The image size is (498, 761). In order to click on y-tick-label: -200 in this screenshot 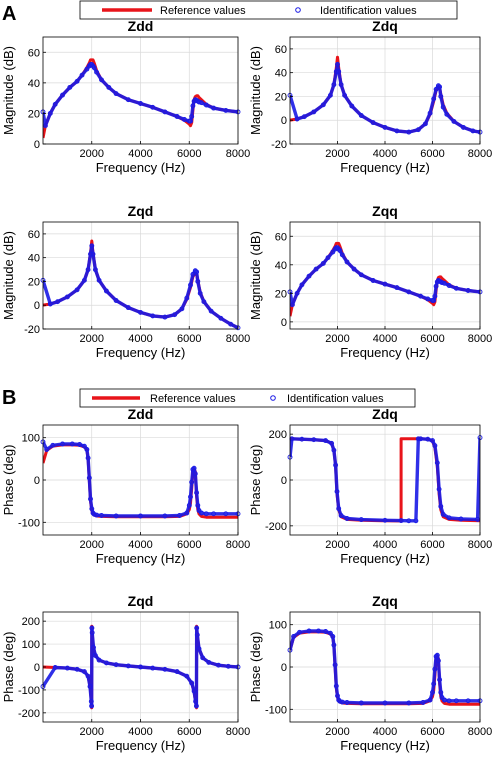, I will do `click(276, 527)`.